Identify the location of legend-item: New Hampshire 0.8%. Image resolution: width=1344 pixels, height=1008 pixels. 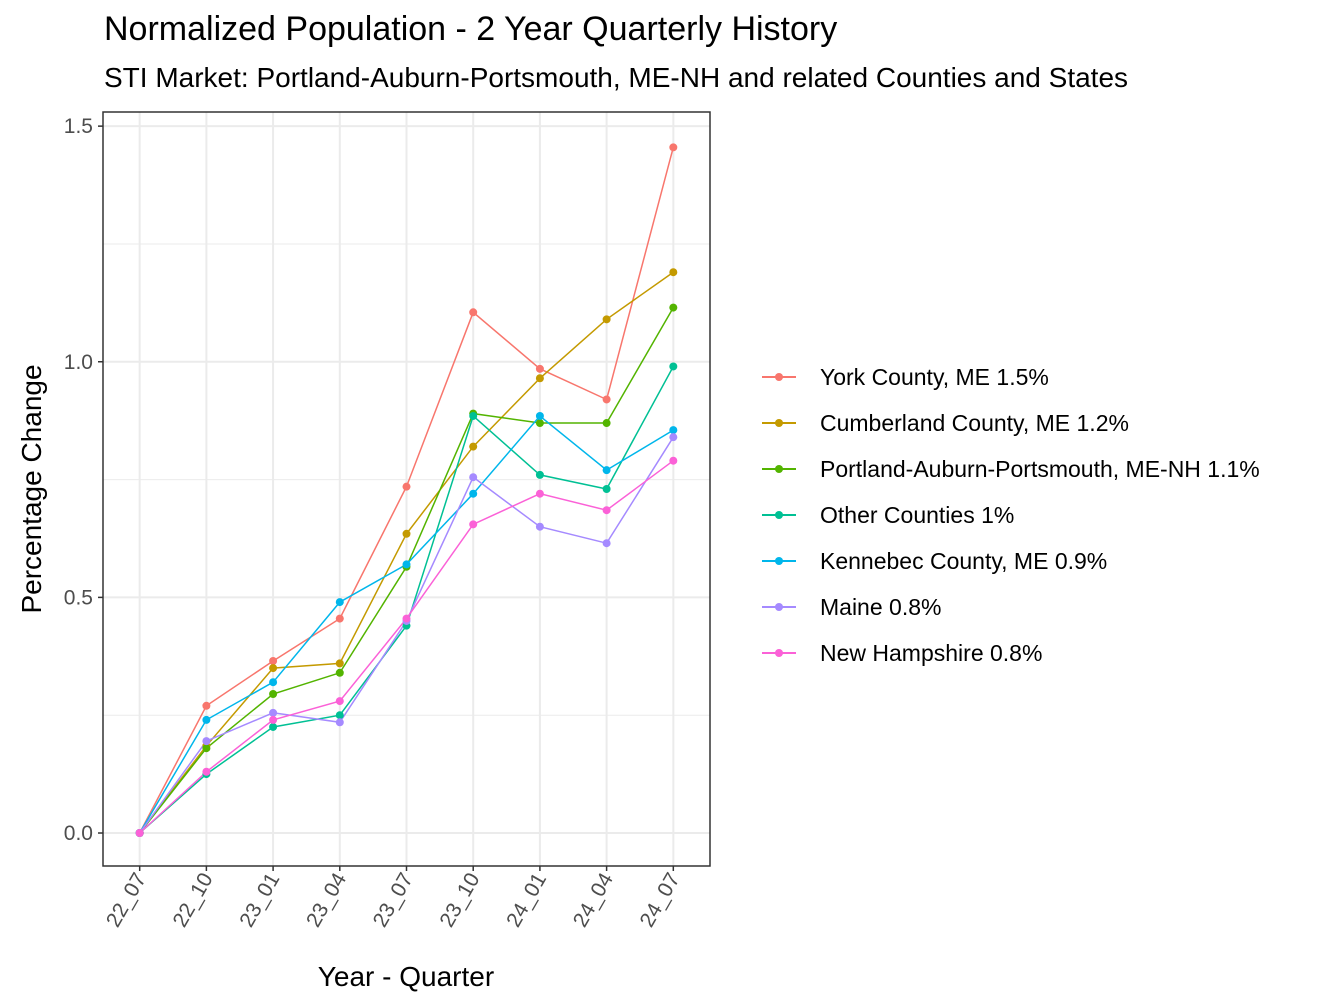
(1008, 653).